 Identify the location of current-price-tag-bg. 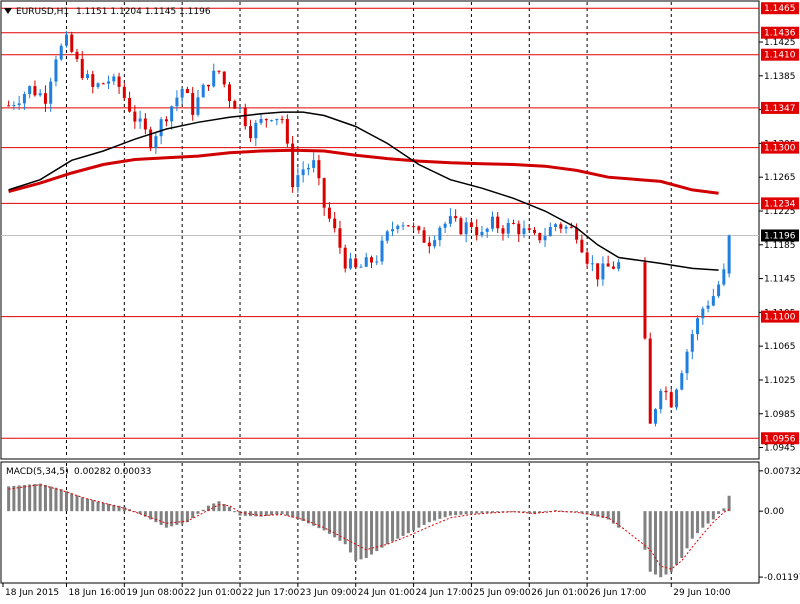
(780, 235).